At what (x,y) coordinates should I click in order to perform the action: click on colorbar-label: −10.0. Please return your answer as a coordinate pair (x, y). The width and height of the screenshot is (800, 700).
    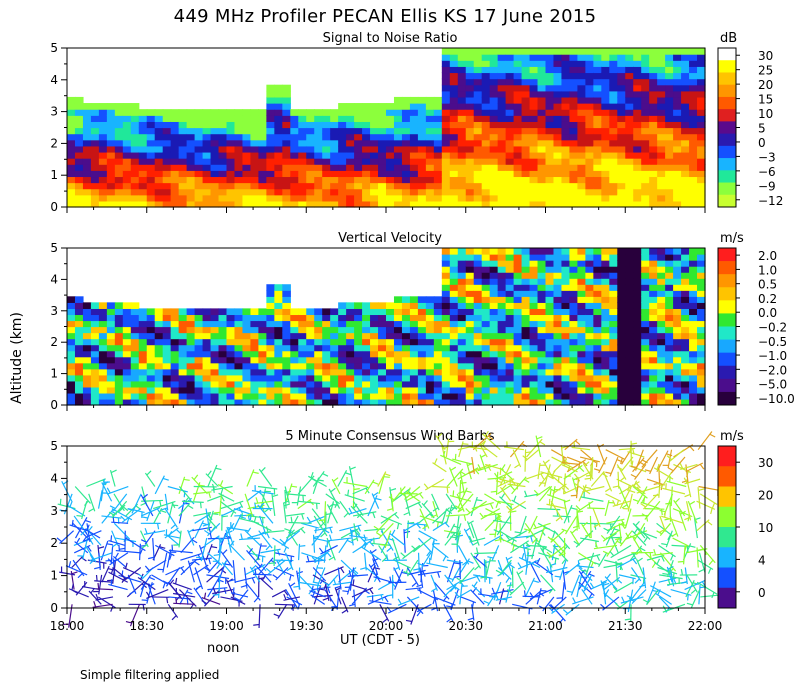
    Looking at the image, I should click on (776, 399).